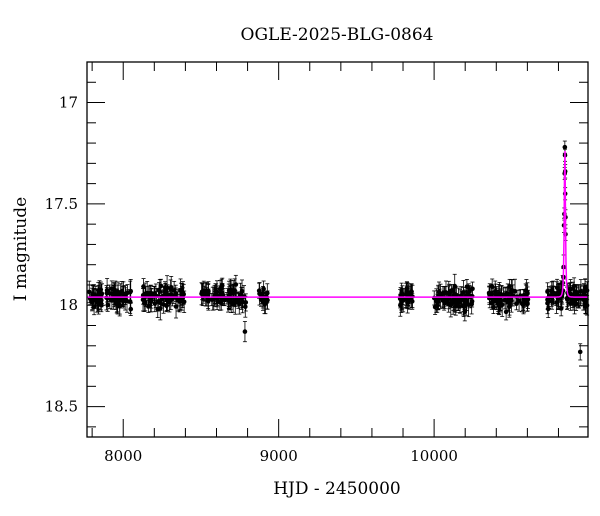 This screenshot has height=516, width=600. Describe the element at coordinates (279, 456) in the screenshot. I see `x-tick-label: 9000` at that location.